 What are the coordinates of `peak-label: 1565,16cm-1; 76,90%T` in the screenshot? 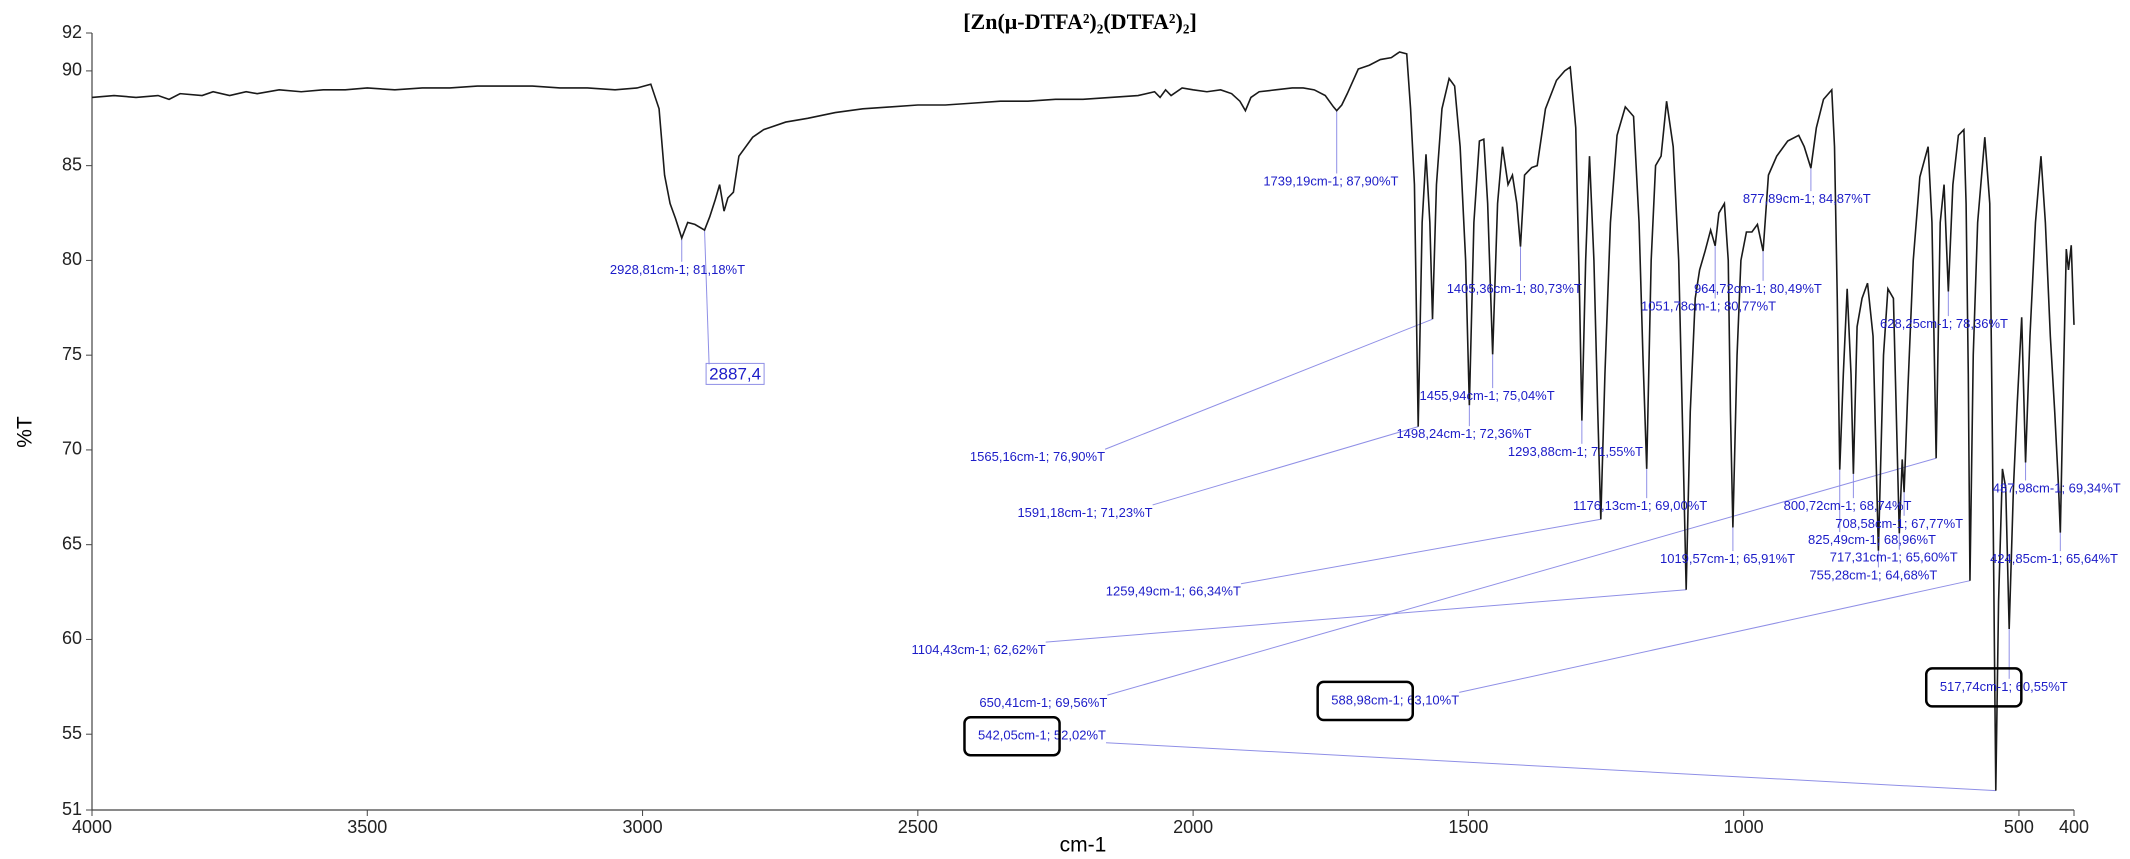 It's located at (1037, 456).